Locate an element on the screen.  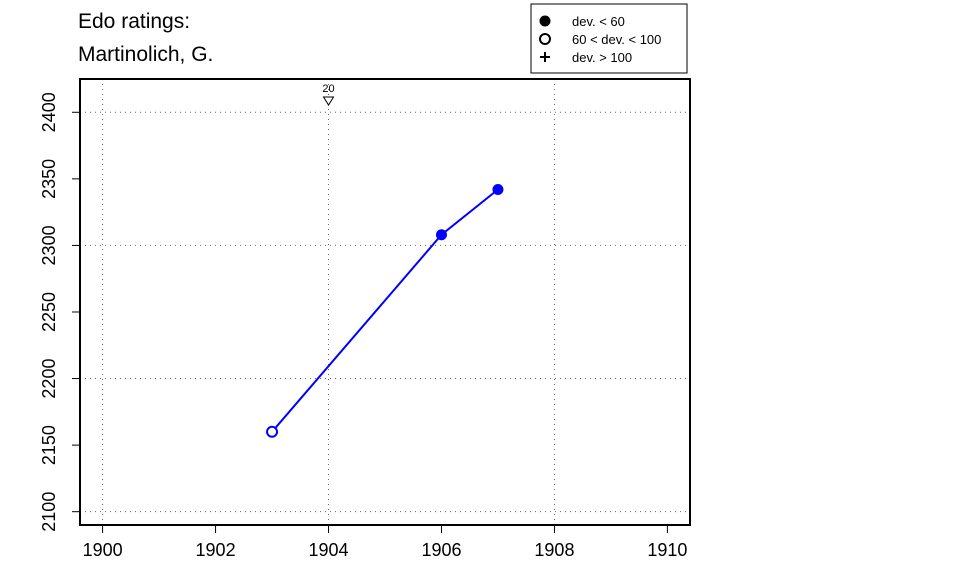
x-tick-label: 1910 is located at coordinates (667, 550).